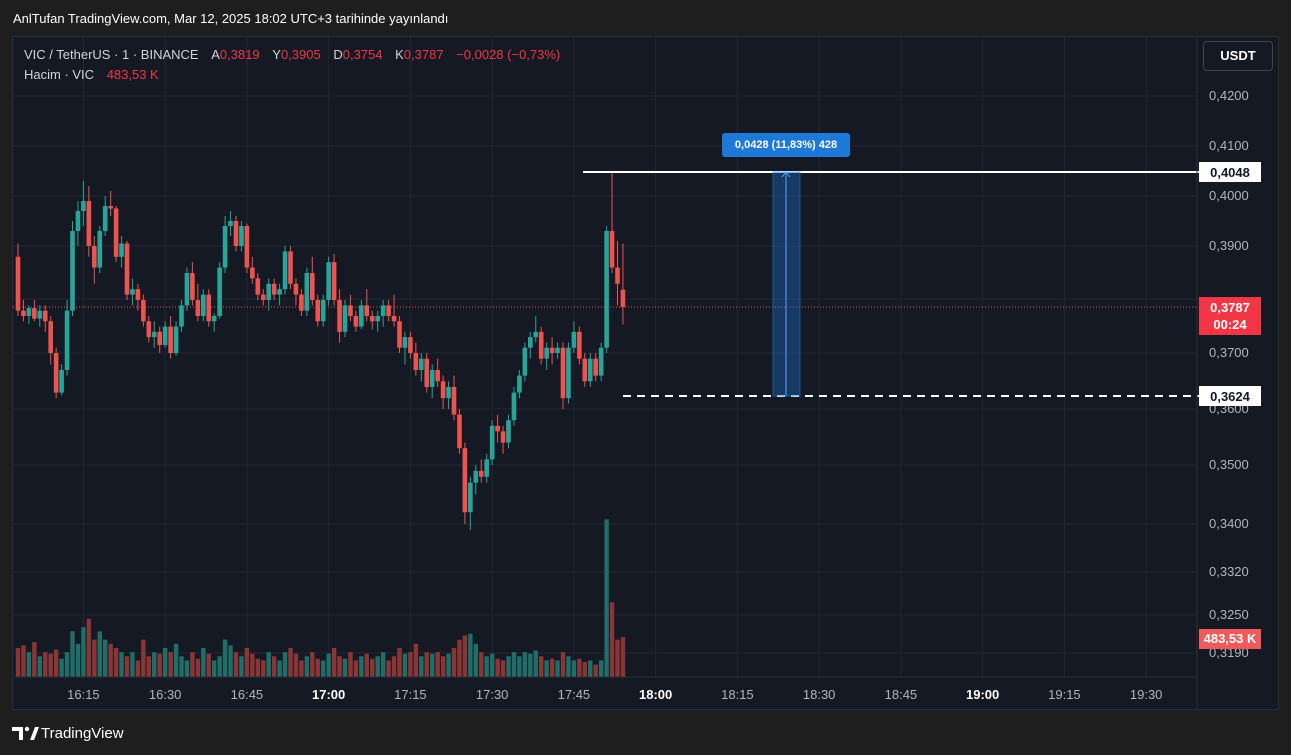 The width and height of the screenshot is (1291, 755). Describe the element at coordinates (292, 77) in the screenshot. I see `volume-row: Hacim · VIC 483,53 K` at that location.